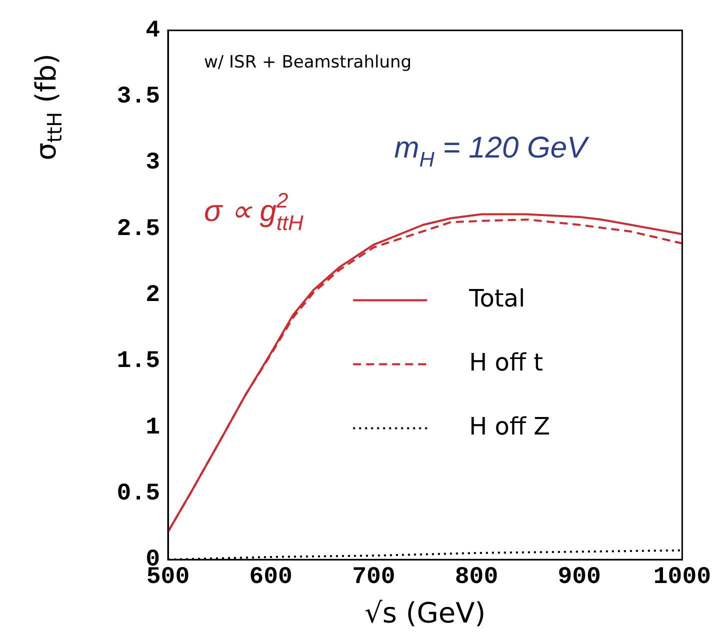 Image resolution: width=722 pixels, height=644 pixels. What do you see at coordinates (138, 362) in the screenshot?
I see `y-tick-label: 1.5` at bounding box center [138, 362].